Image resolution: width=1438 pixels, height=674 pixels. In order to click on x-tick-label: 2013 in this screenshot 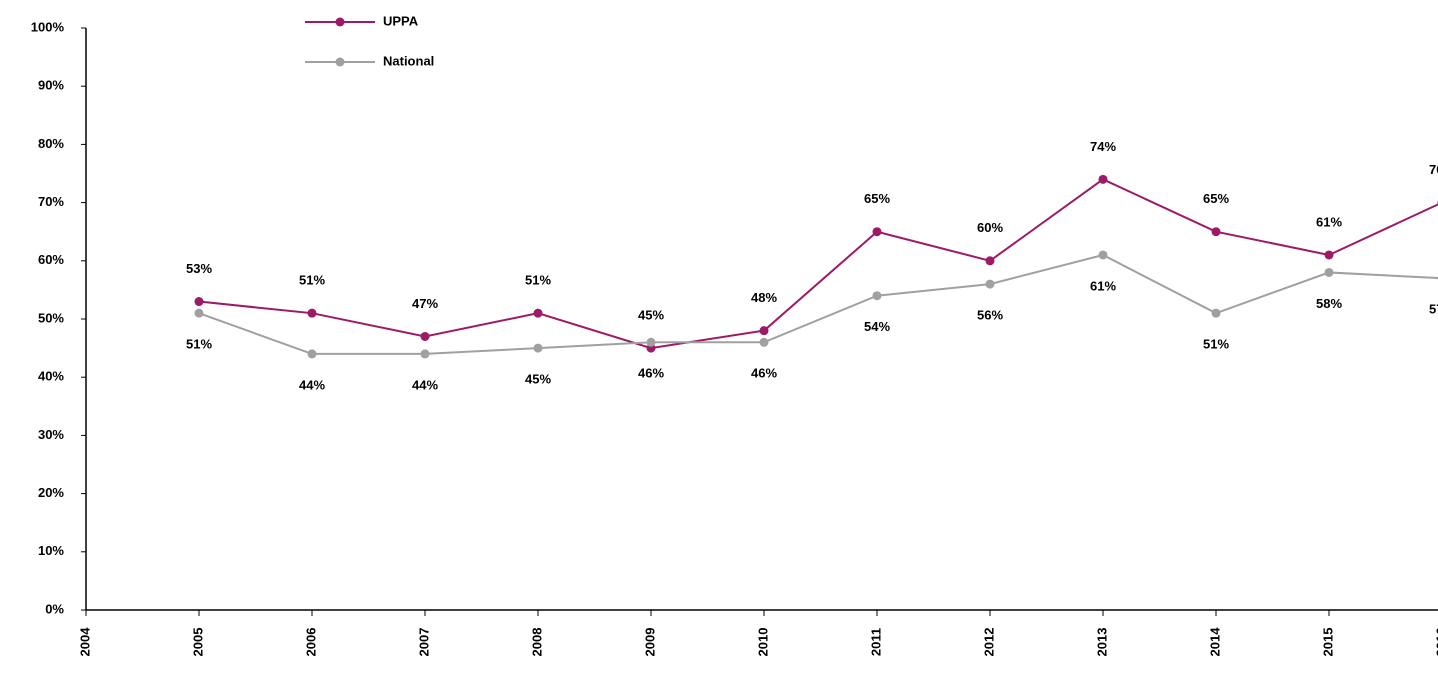, I will do `click(1101, 642)`.